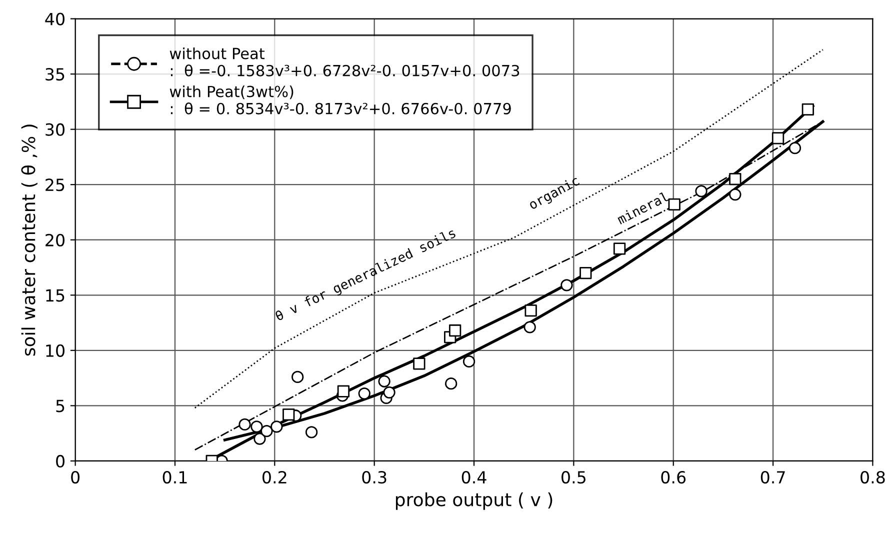 The height and width of the screenshot is (536, 886). What do you see at coordinates (55, 295) in the screenshot?
I see `y-tick-label: 15` at bounding box center [55, 295].